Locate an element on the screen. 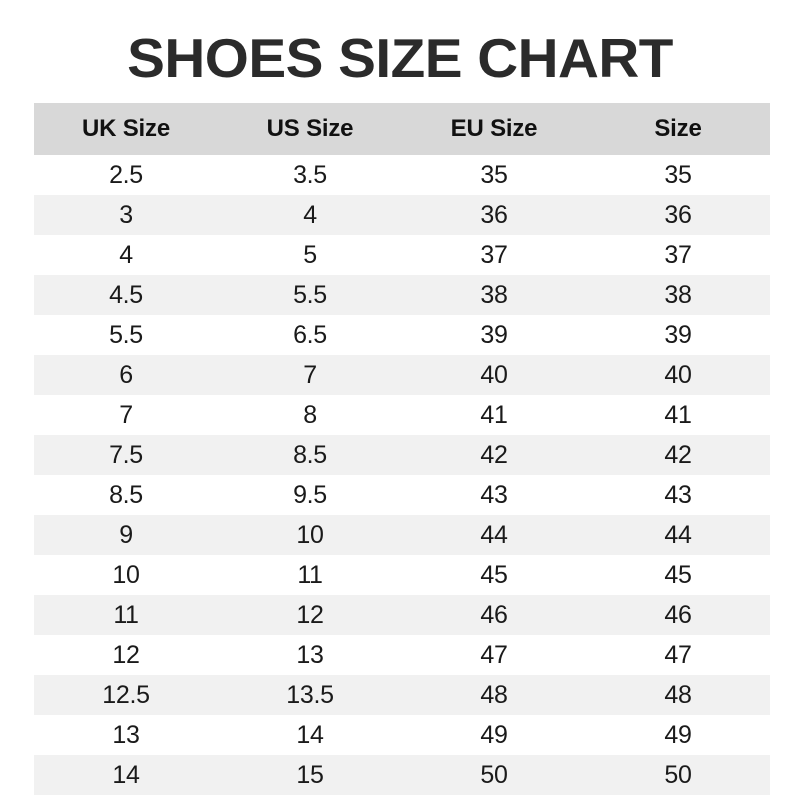  table-row: 4 5 37 37 is located at coordinates (402, 255).